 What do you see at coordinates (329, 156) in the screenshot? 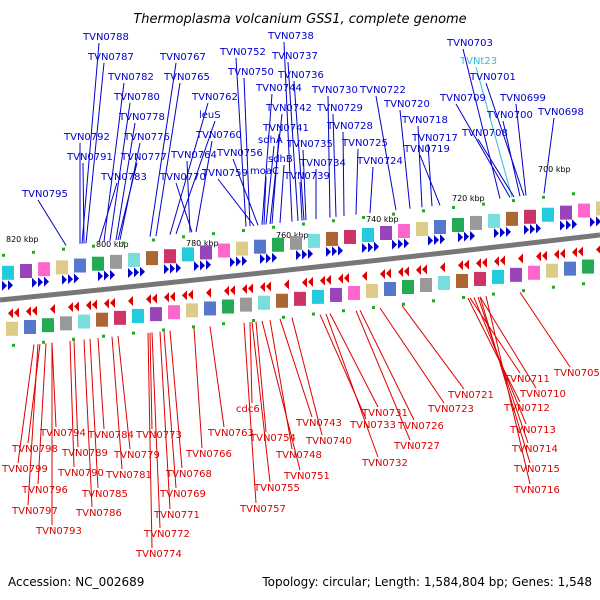
I see `leader-line-tvn0730` at bounding box center [329, 156].